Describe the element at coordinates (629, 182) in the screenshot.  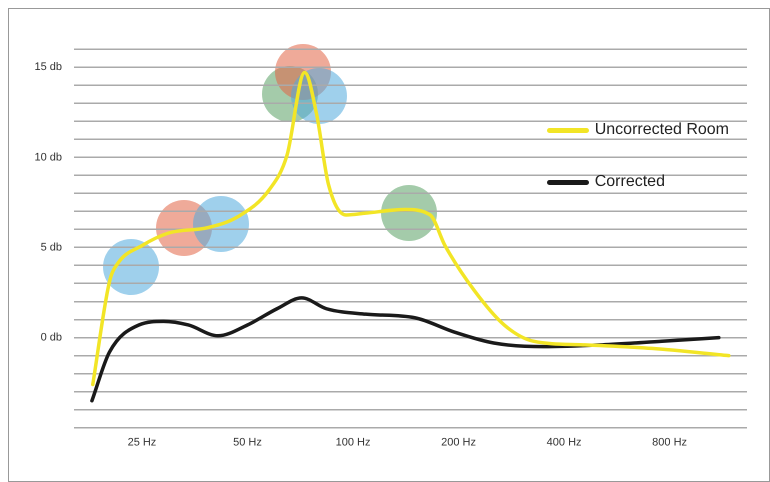
I see `legend-label: Corrected` at that location.